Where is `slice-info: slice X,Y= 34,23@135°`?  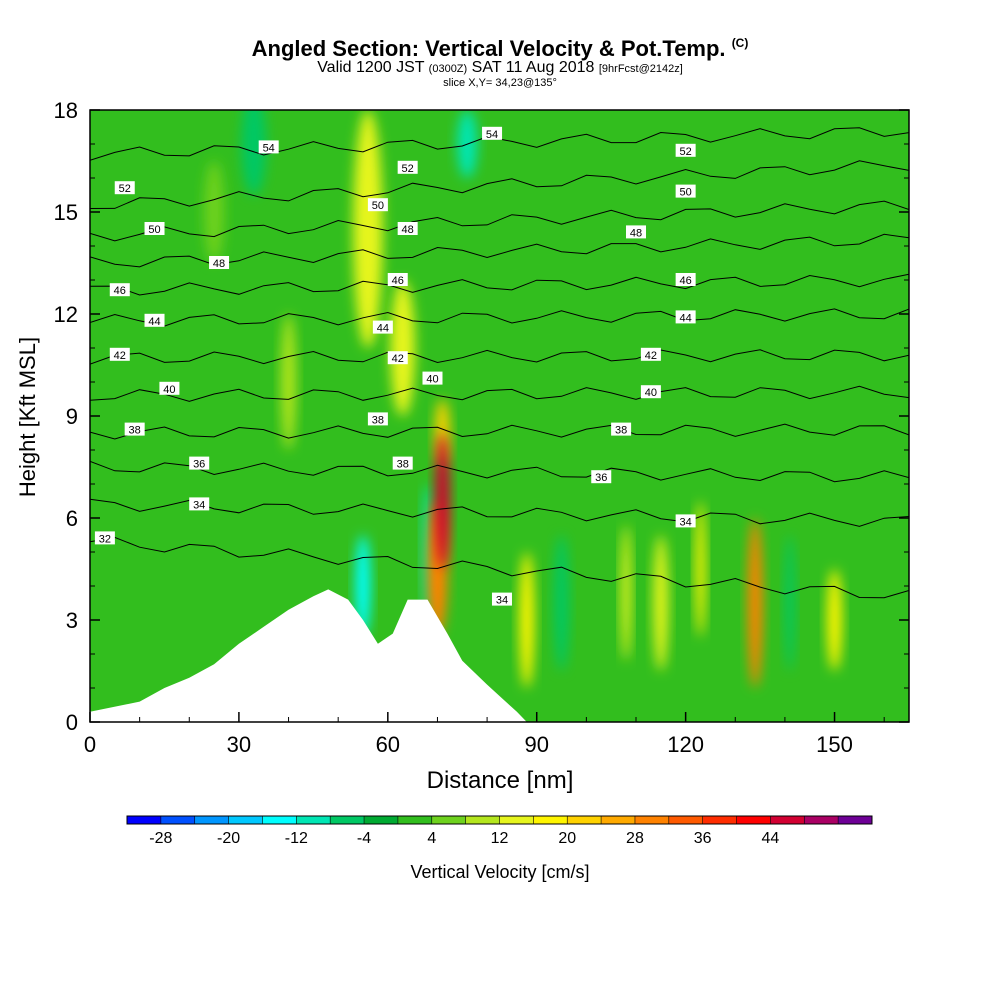
slice-info: slice X,Y= 34,23@135° is located at coordinates (500, 83).